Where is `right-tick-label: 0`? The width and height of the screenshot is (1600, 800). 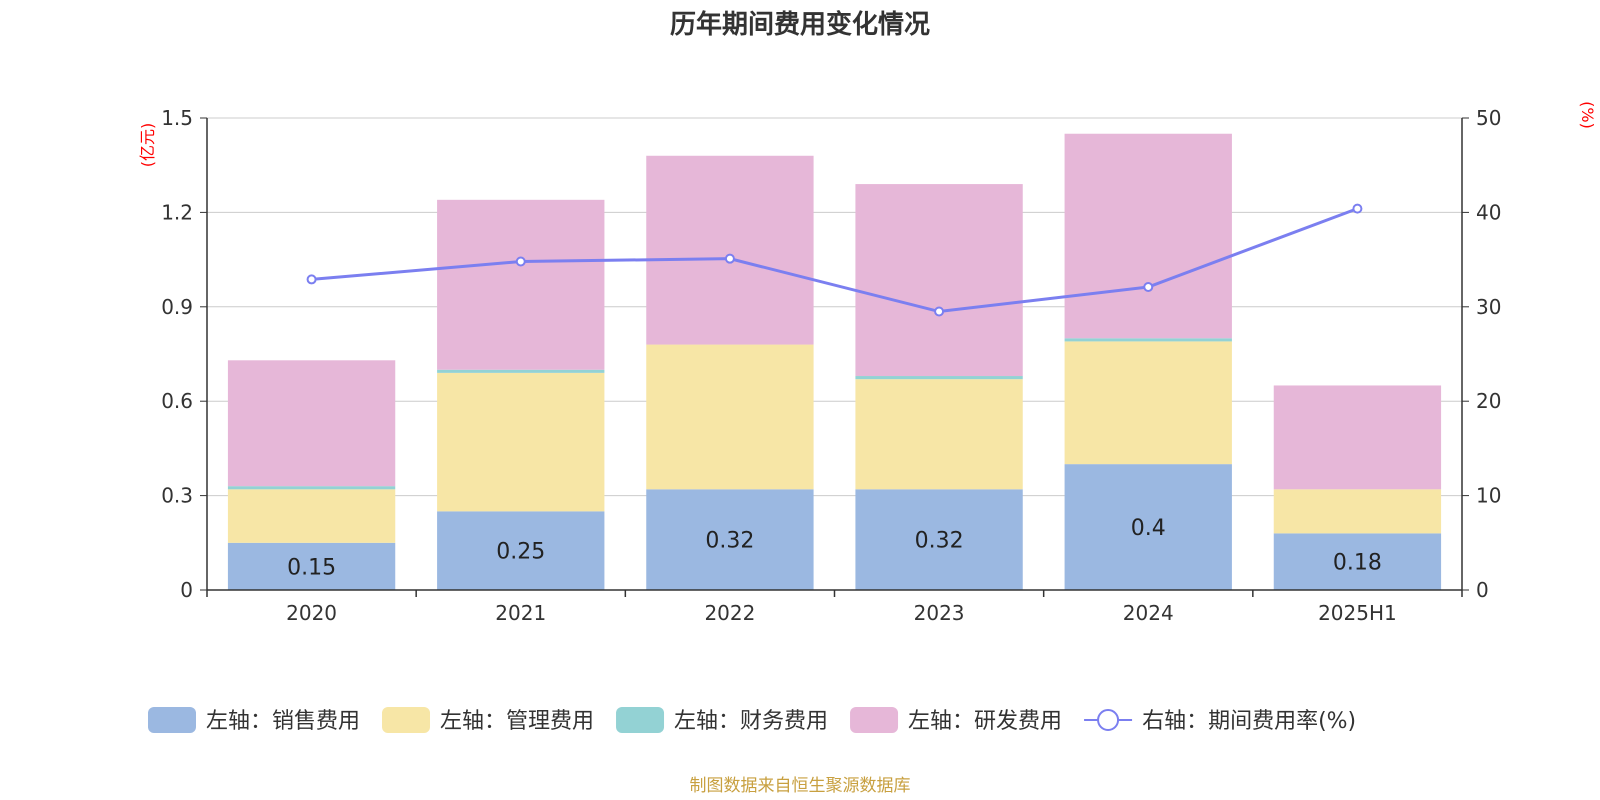
right-tick-label: 0 is located at coordinates (1482, 590).